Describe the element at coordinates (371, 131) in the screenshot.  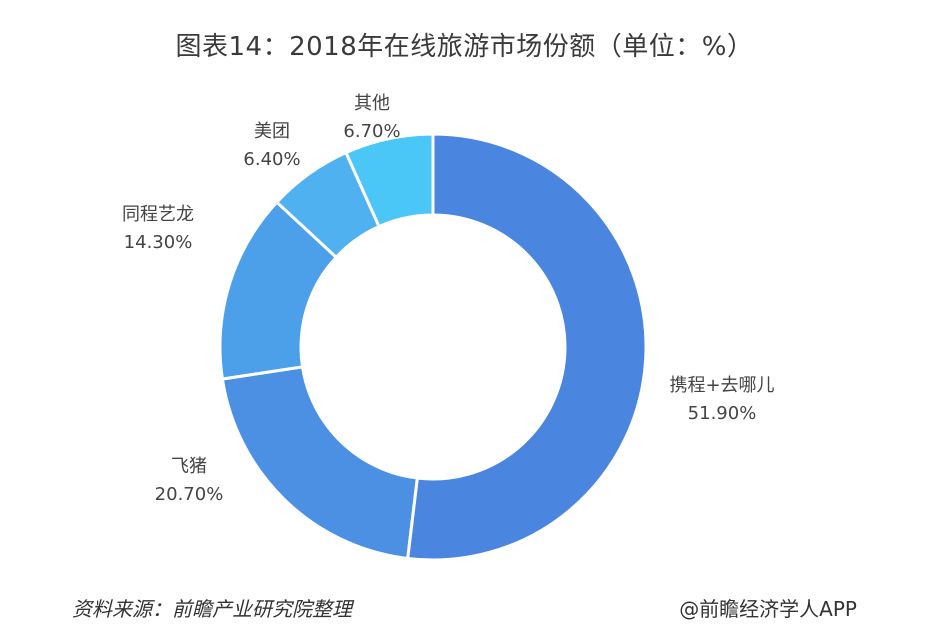
I see `slice-value-5: 6.70%` at that location.